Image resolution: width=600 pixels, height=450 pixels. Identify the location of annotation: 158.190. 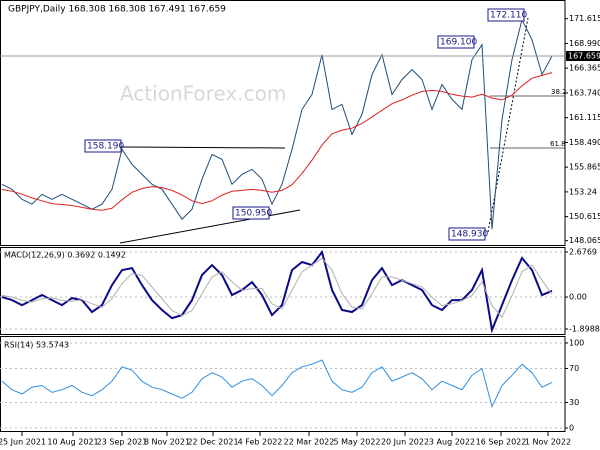
(105, 147).